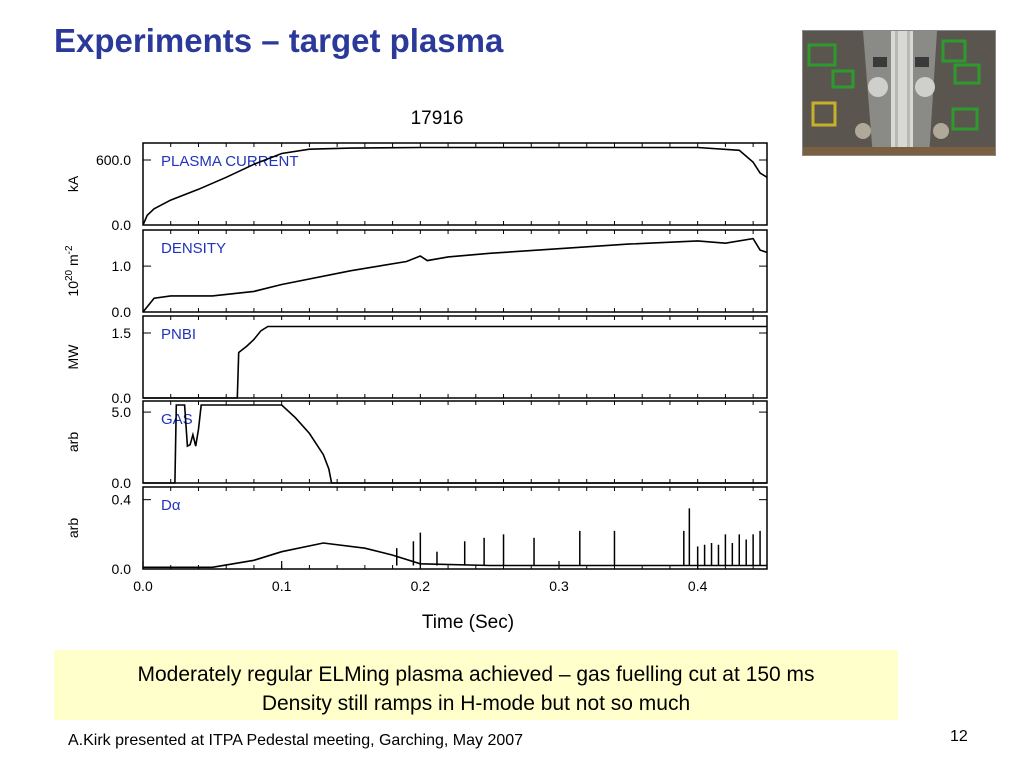 The image size is (1024, 768). Describe the element at coordinates (113, 160) in the screenshot. I see `y-tick-label: 600.0` at that location.